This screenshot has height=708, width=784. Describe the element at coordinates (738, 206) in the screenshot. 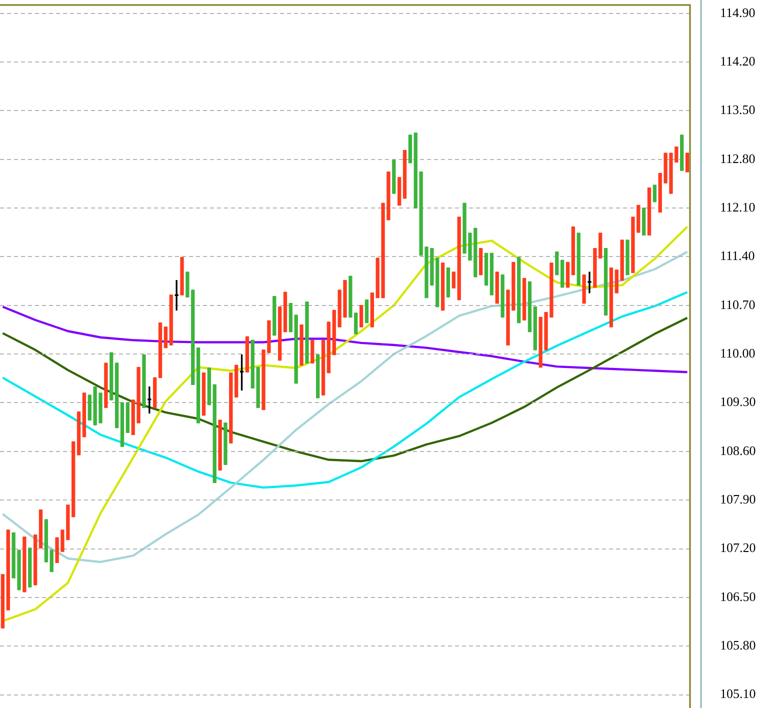

I see `y-tick-label: 112.10` at that location.